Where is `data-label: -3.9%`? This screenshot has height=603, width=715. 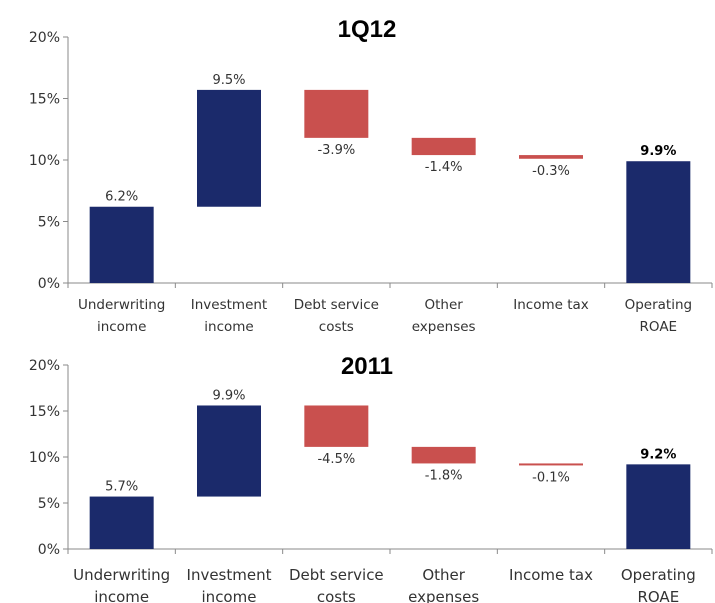 data-label: -3.9% is located at coordinates (336, 150).